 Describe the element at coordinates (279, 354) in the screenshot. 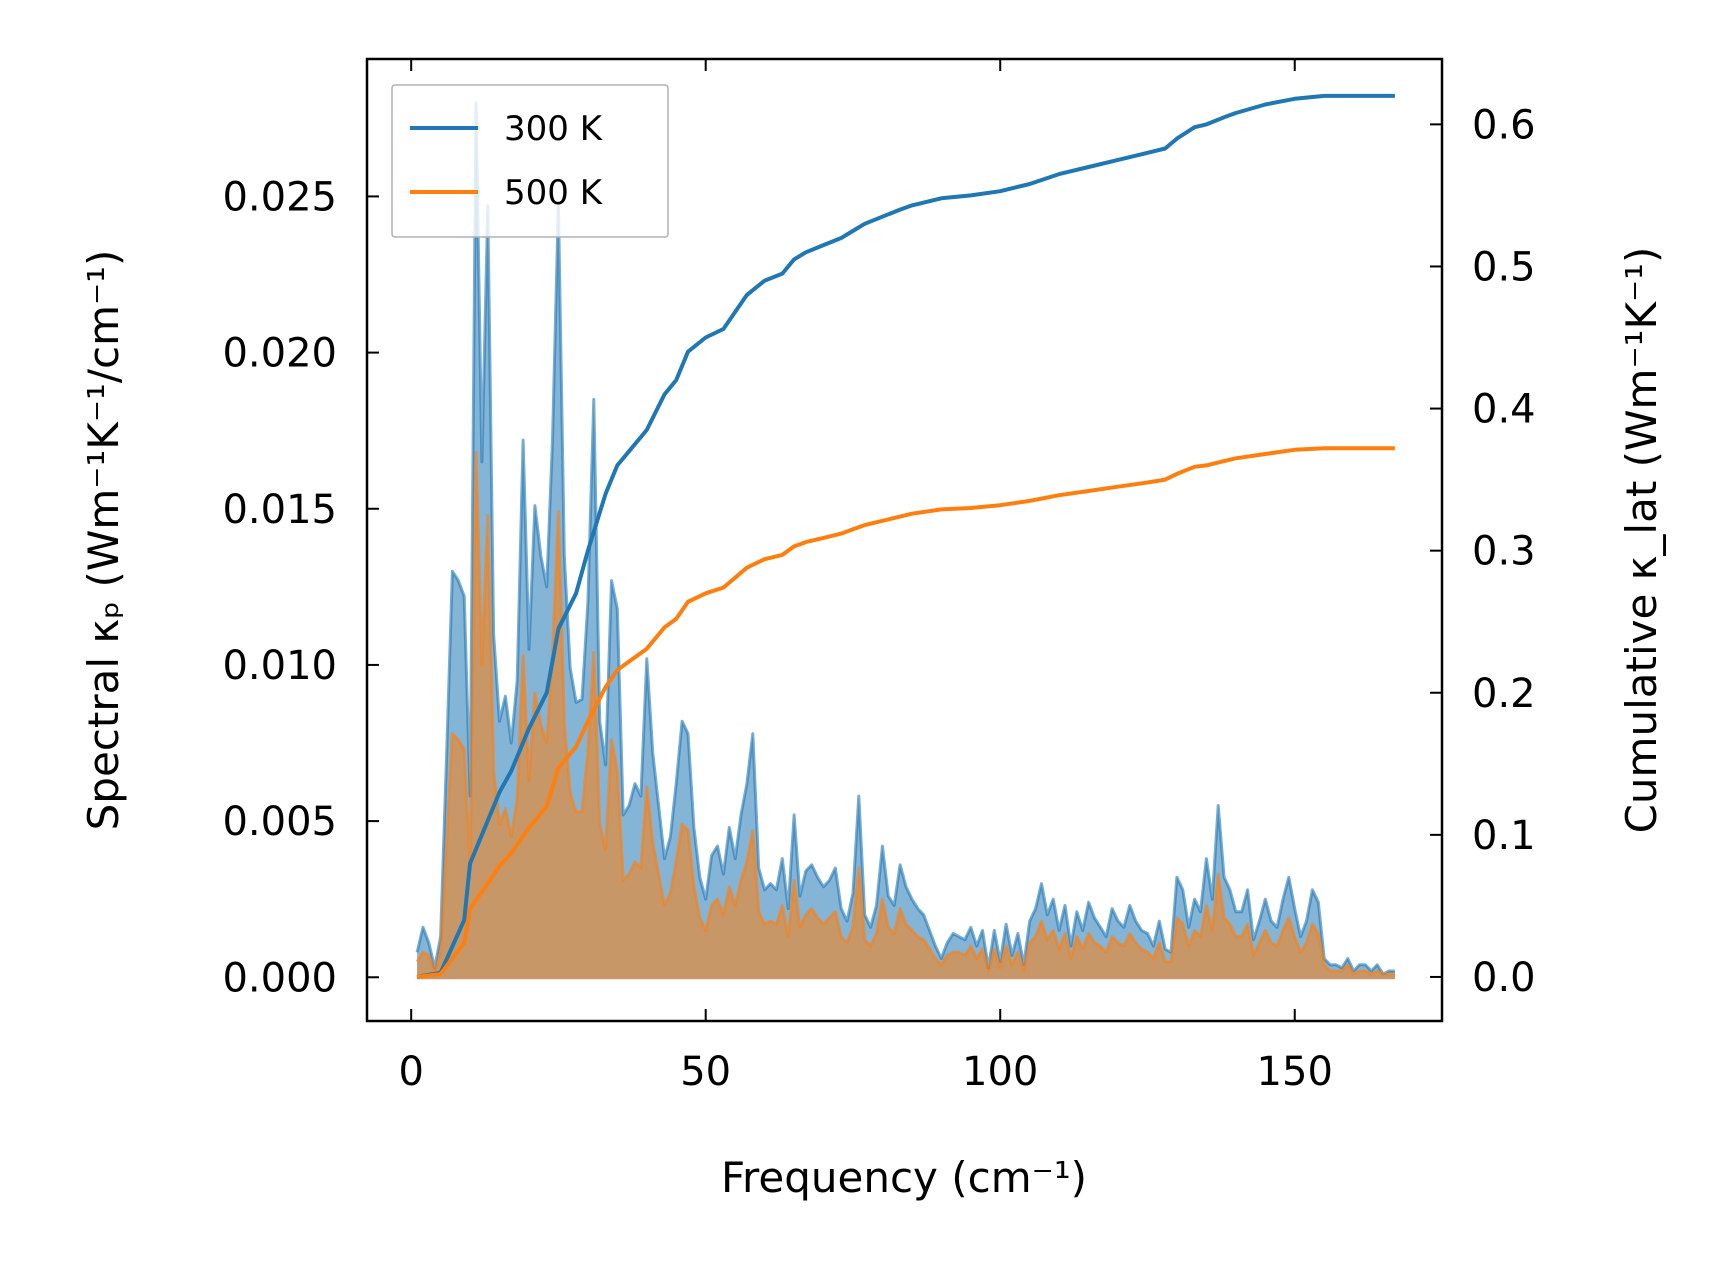

I see `y-left-tick-label: 0.020` at that location.